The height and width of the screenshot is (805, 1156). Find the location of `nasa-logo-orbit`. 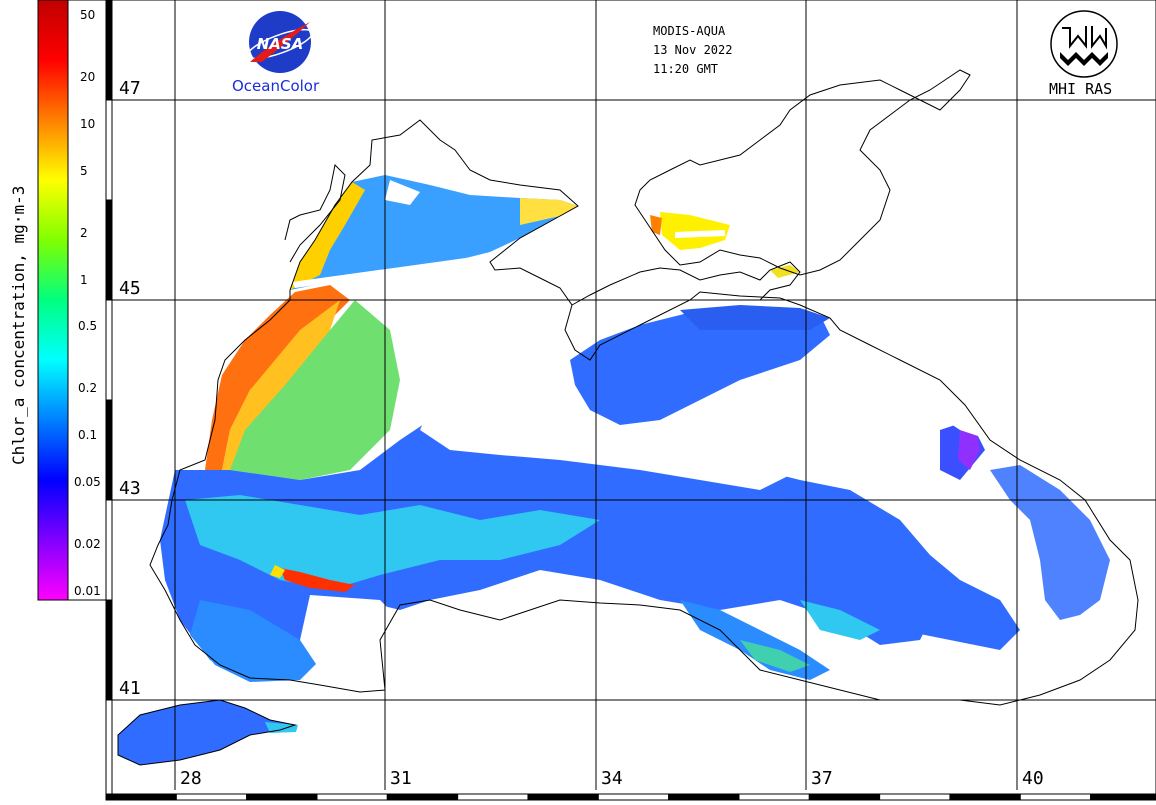

nasa-logo-orbit is located at coordinates (280, 44).